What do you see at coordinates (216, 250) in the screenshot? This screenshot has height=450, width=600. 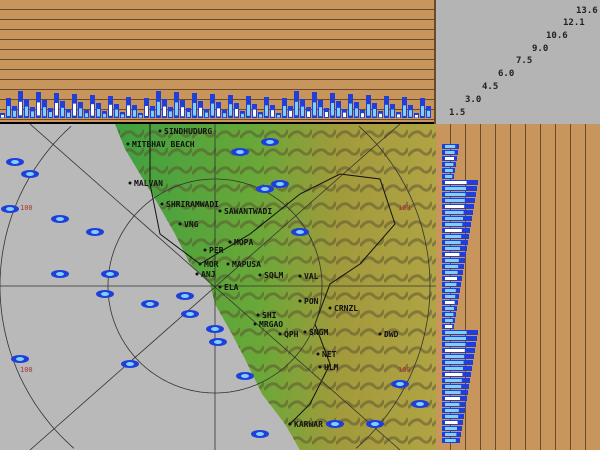 I see `place-label: PER` at bounding box center [216, 250].